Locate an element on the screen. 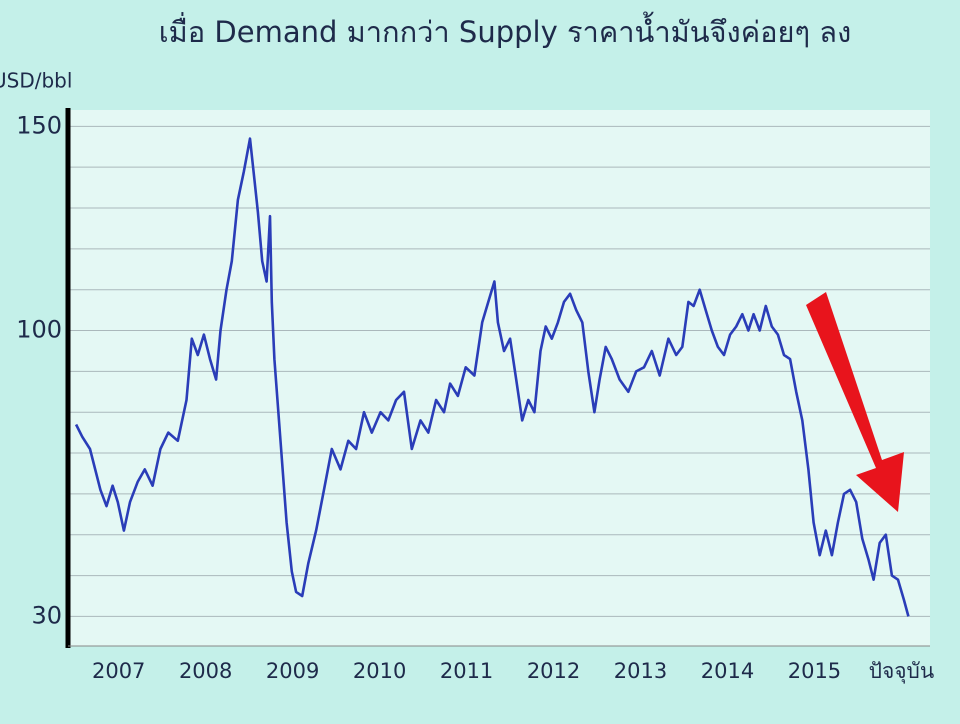 This screenshot has height=724, width=960. x-tick-label: 2007 is located at coordinates (118, 671).